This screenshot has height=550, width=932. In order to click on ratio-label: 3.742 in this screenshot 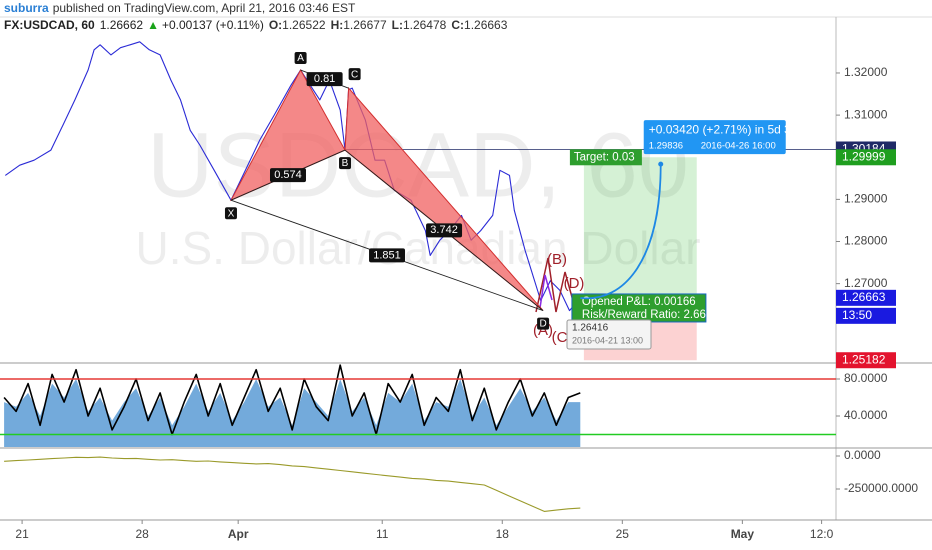, I will do `click(444, 230)`.